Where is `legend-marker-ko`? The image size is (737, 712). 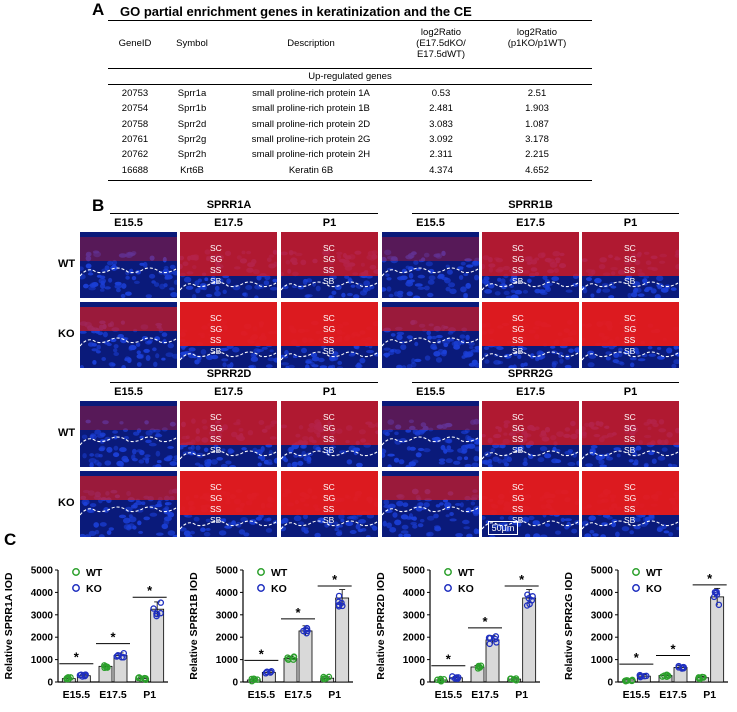 legend-marker-ko is located at coordinates (261, 588).